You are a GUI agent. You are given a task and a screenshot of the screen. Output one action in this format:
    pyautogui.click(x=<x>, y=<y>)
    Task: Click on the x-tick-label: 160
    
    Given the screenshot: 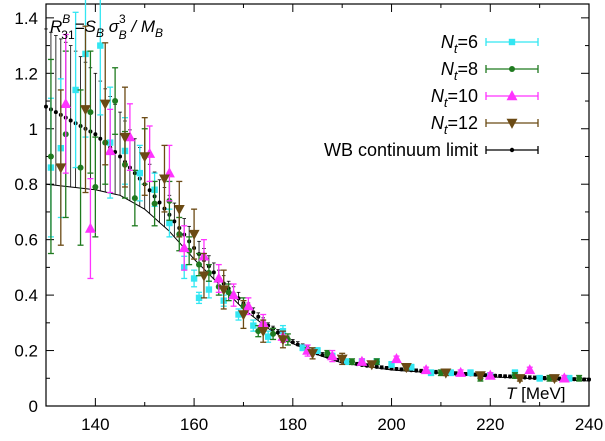 What is the action you would take?
    pyautogui.click(x=194, y=424)
    